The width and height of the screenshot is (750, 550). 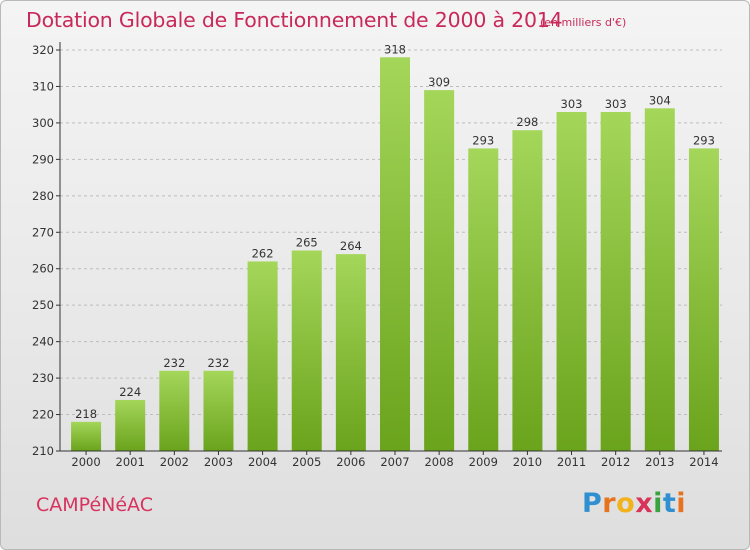 I want to click on bar-value-label: 265, so click(x=307, y=243).